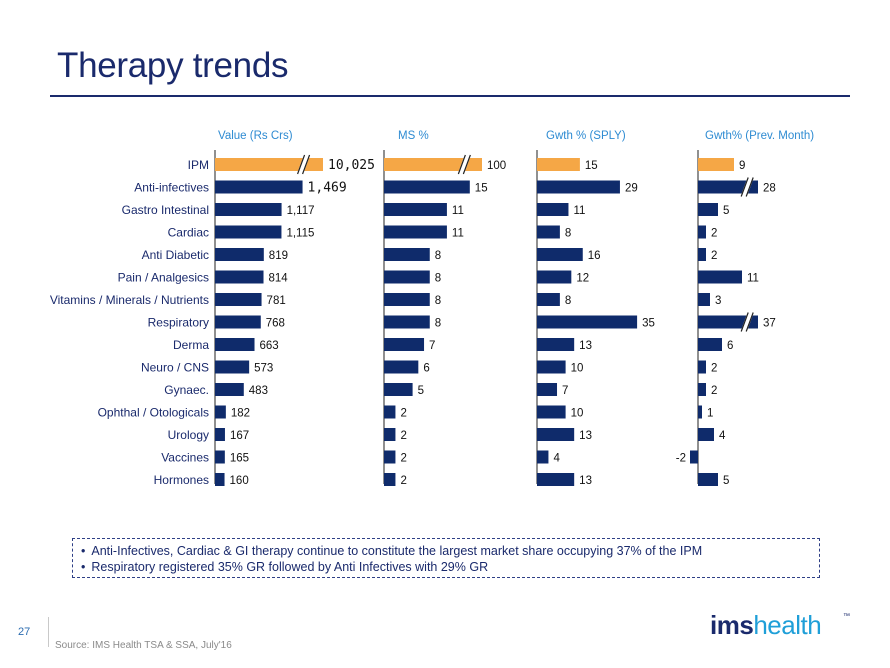 This screenshot has width=890, height=668. Describe the element at coordinates (181, 480) in the screenshot. I see `category-label: Hormones` at that location.